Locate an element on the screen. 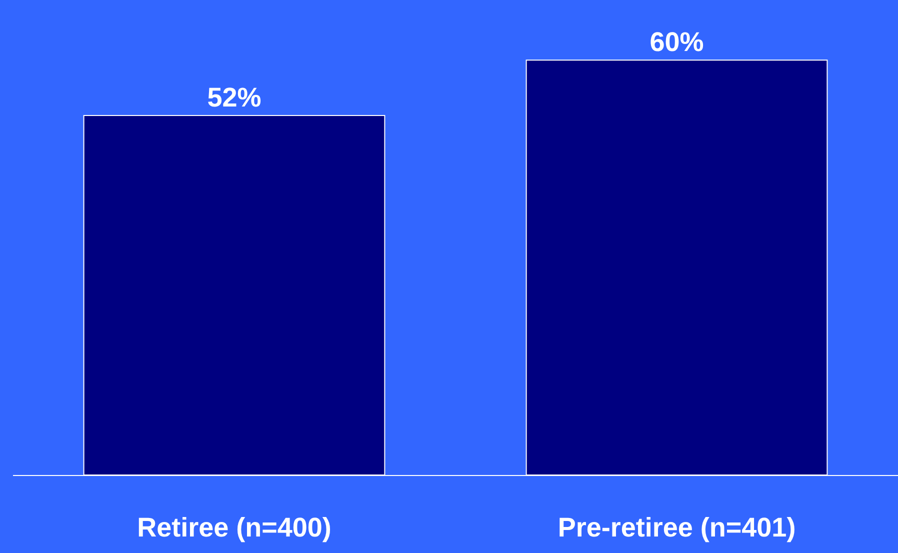 Image resolution: width=898 pixels, height=553 pixels. x-tick-label: Pre-retiree (n=401) is located at coordinates (677, 527).